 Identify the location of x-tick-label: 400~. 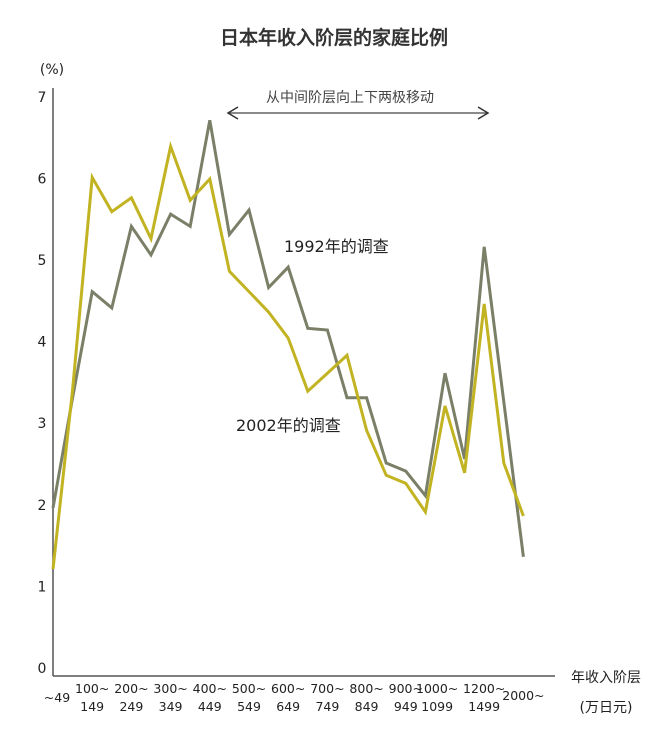
(210, 688).